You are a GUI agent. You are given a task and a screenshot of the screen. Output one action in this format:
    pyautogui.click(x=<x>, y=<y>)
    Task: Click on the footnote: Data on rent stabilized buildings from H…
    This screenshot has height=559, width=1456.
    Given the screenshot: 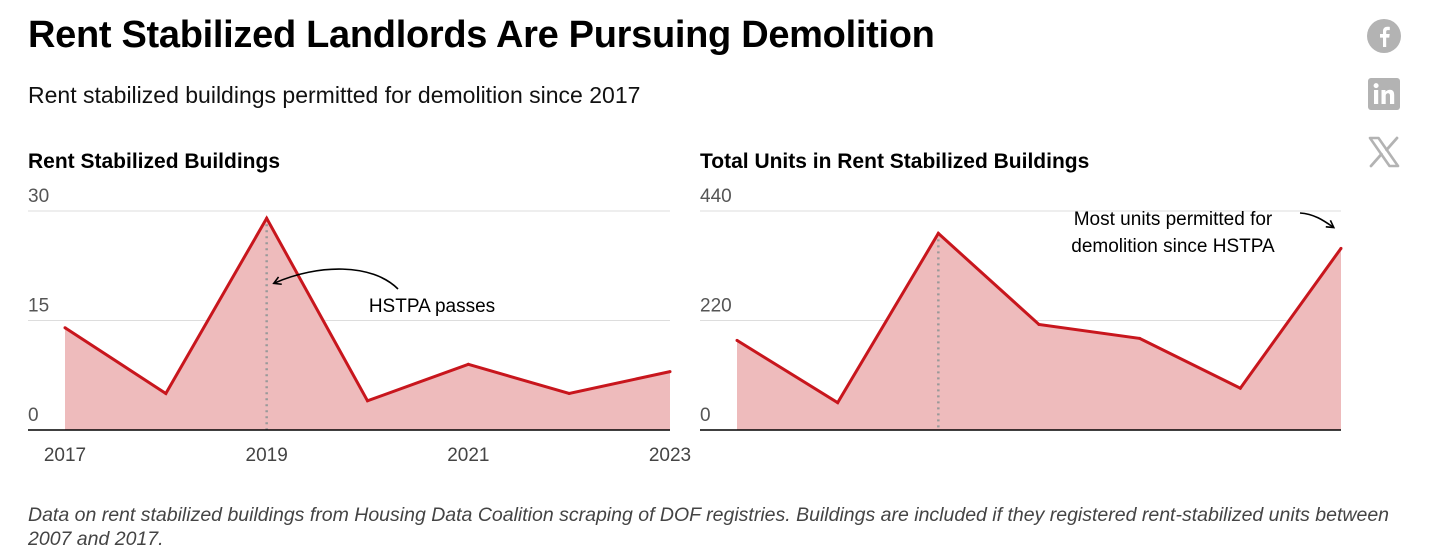 What is the action you would take?
    pyautogui.click(x=709, y=527)
    